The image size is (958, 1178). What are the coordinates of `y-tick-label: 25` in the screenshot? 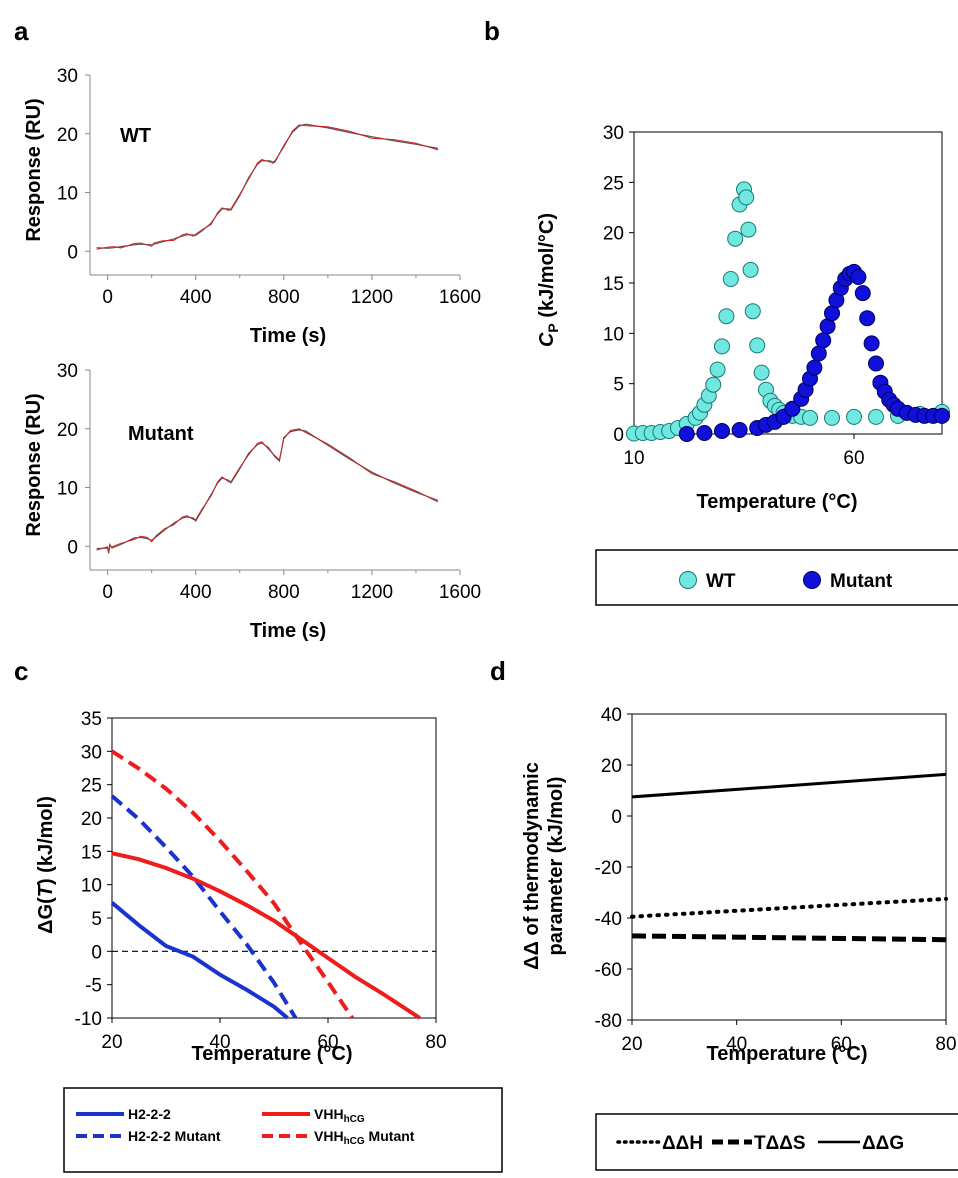 It's located at (91, 786).